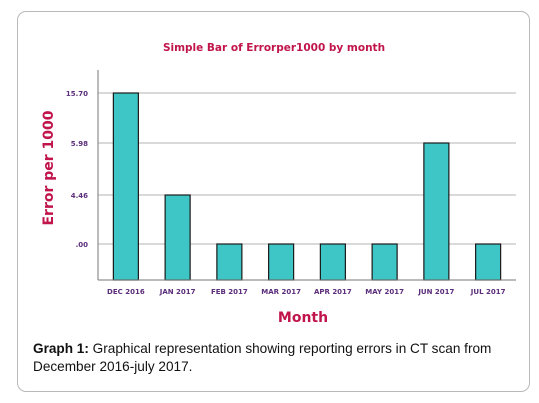 This screenshot has height=403, width=539. Describe the element at coordinates (61, 348) in the screenshot. I see `caption-label: Graph 1:` at that location.